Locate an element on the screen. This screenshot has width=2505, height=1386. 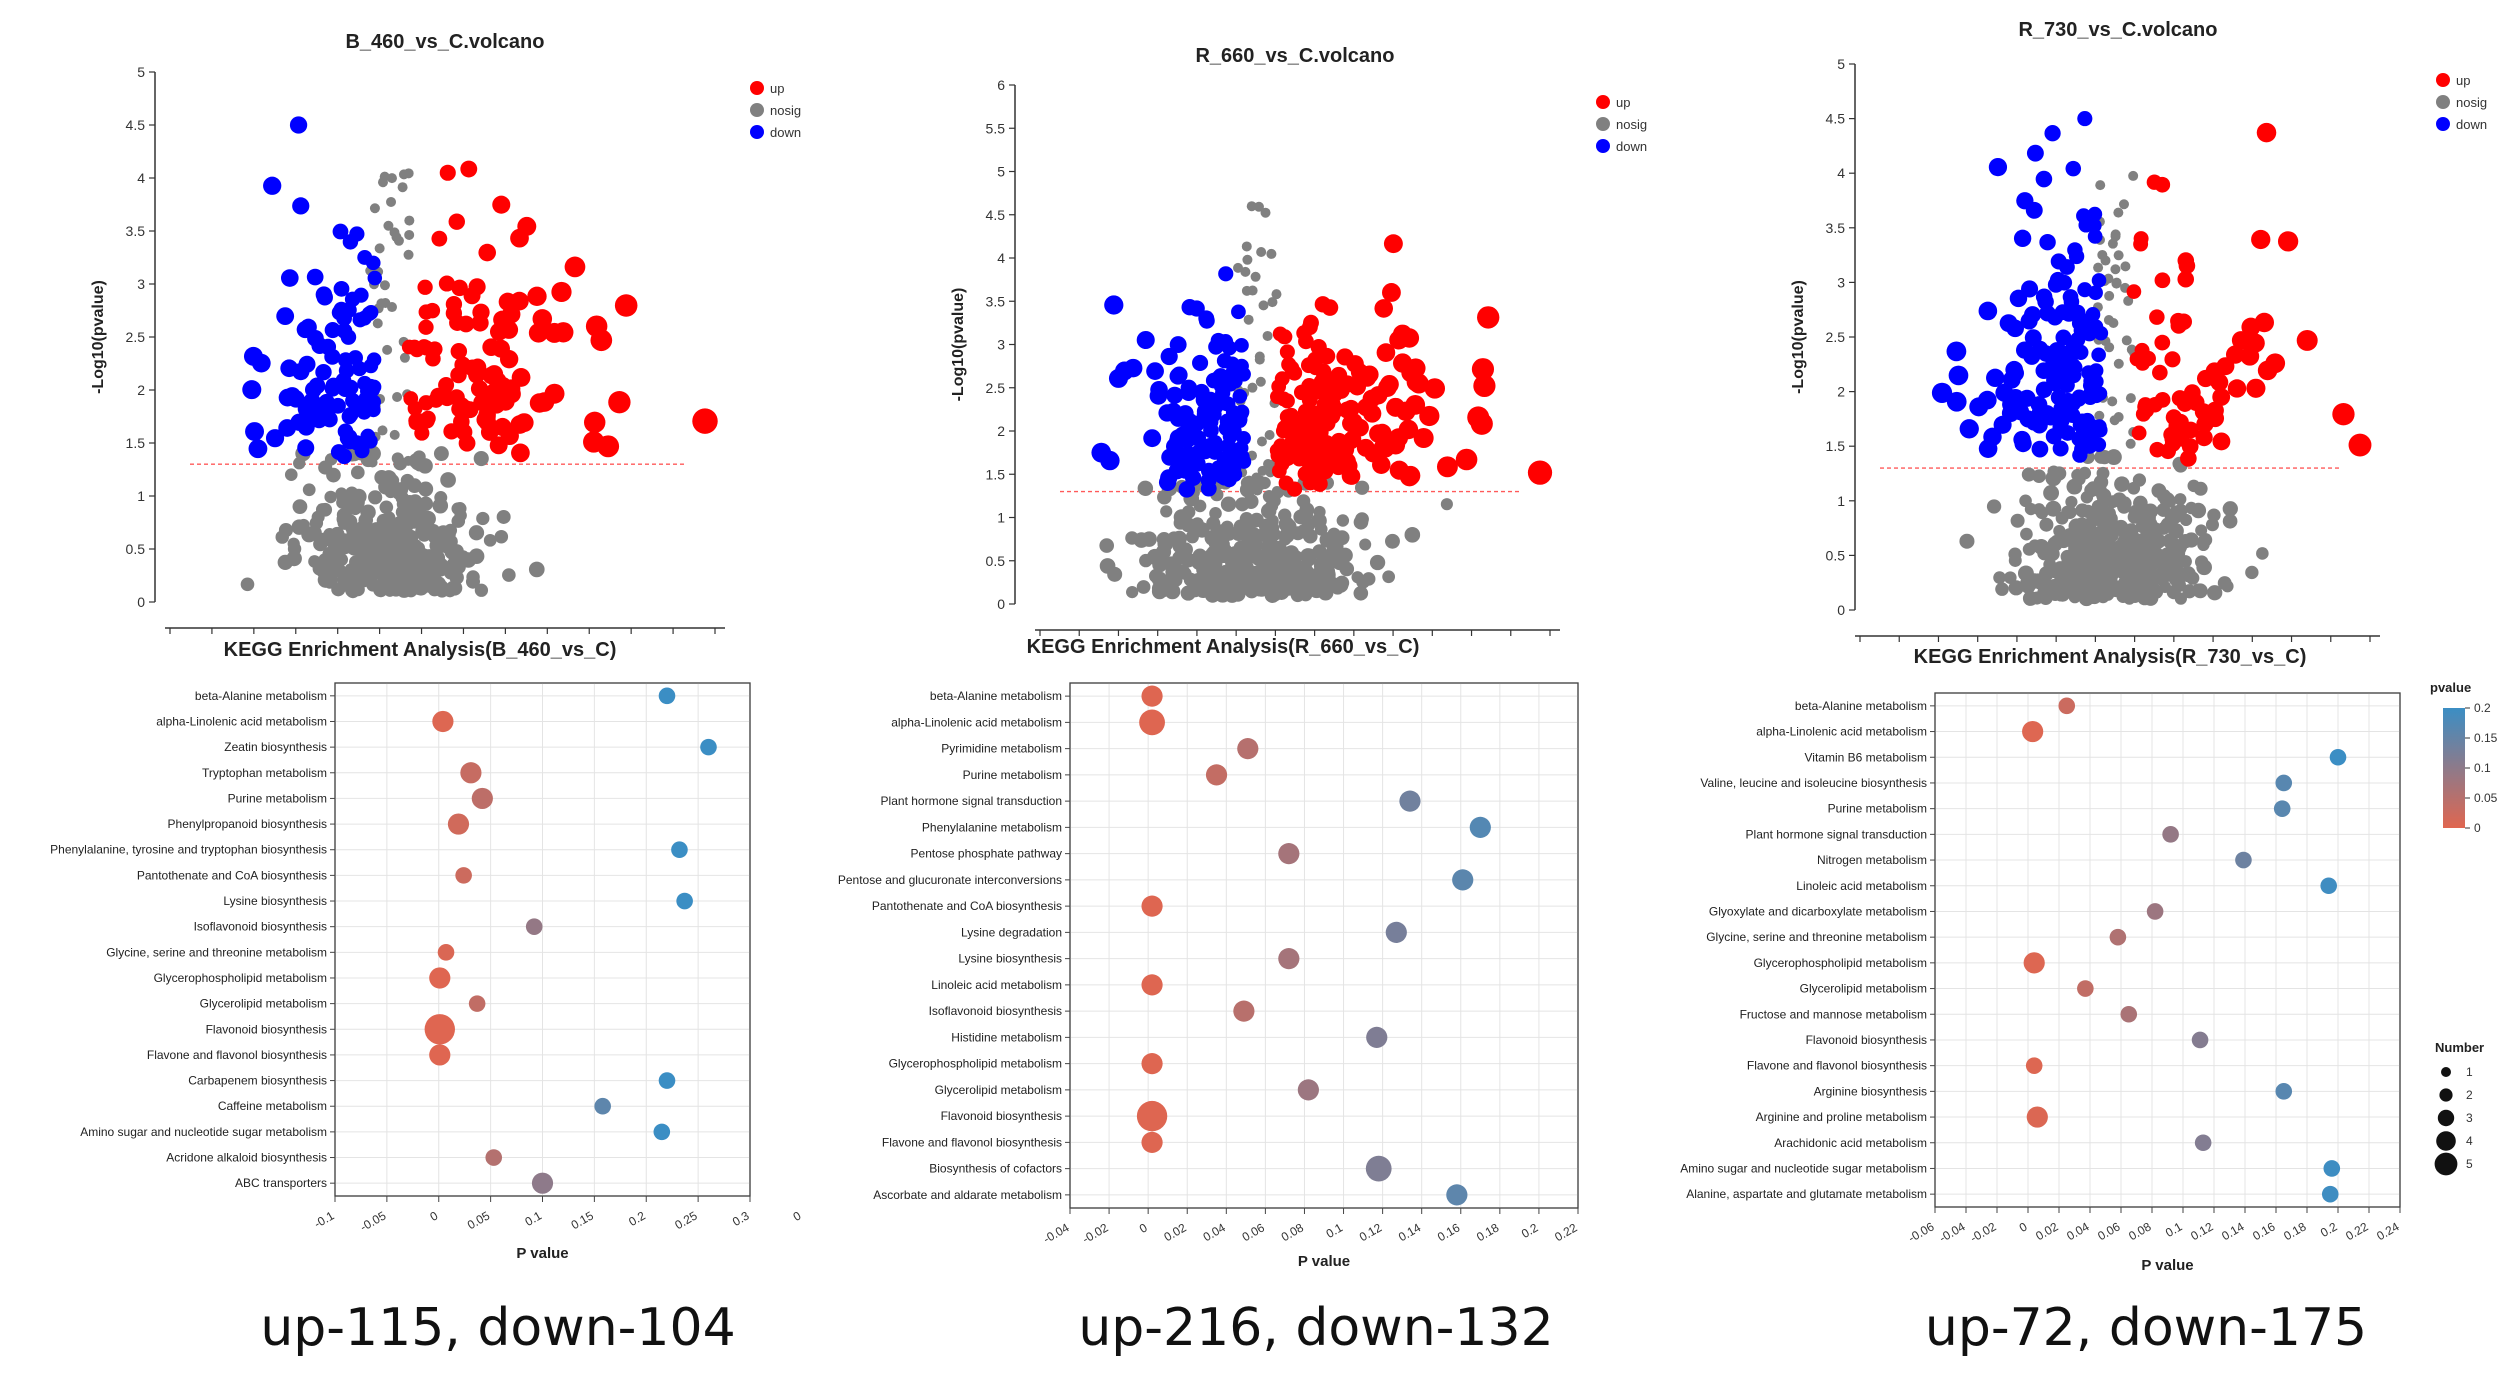
kegg-x-tick-label: 0.16 is located at coordinates (1449, 1232).